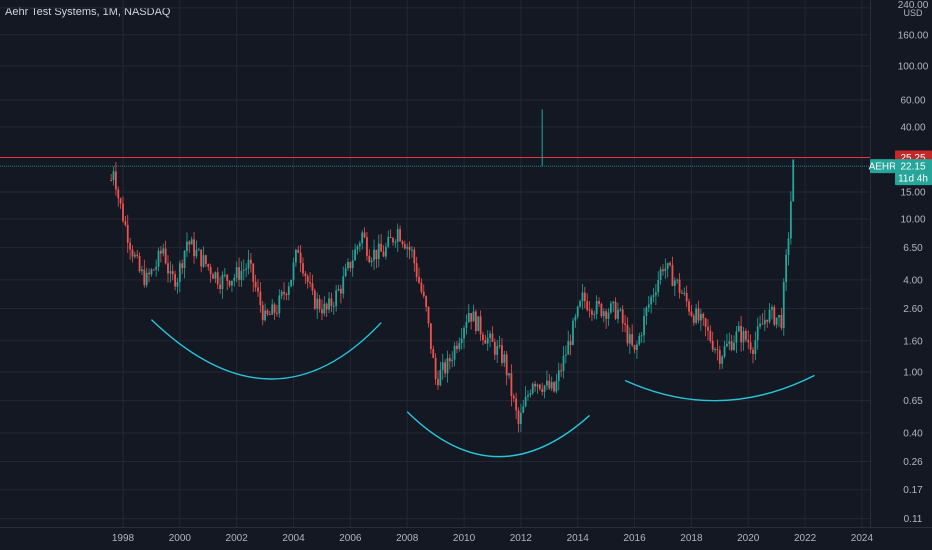  I want to click on y-tick-label: 60.00, so click(912, 100).